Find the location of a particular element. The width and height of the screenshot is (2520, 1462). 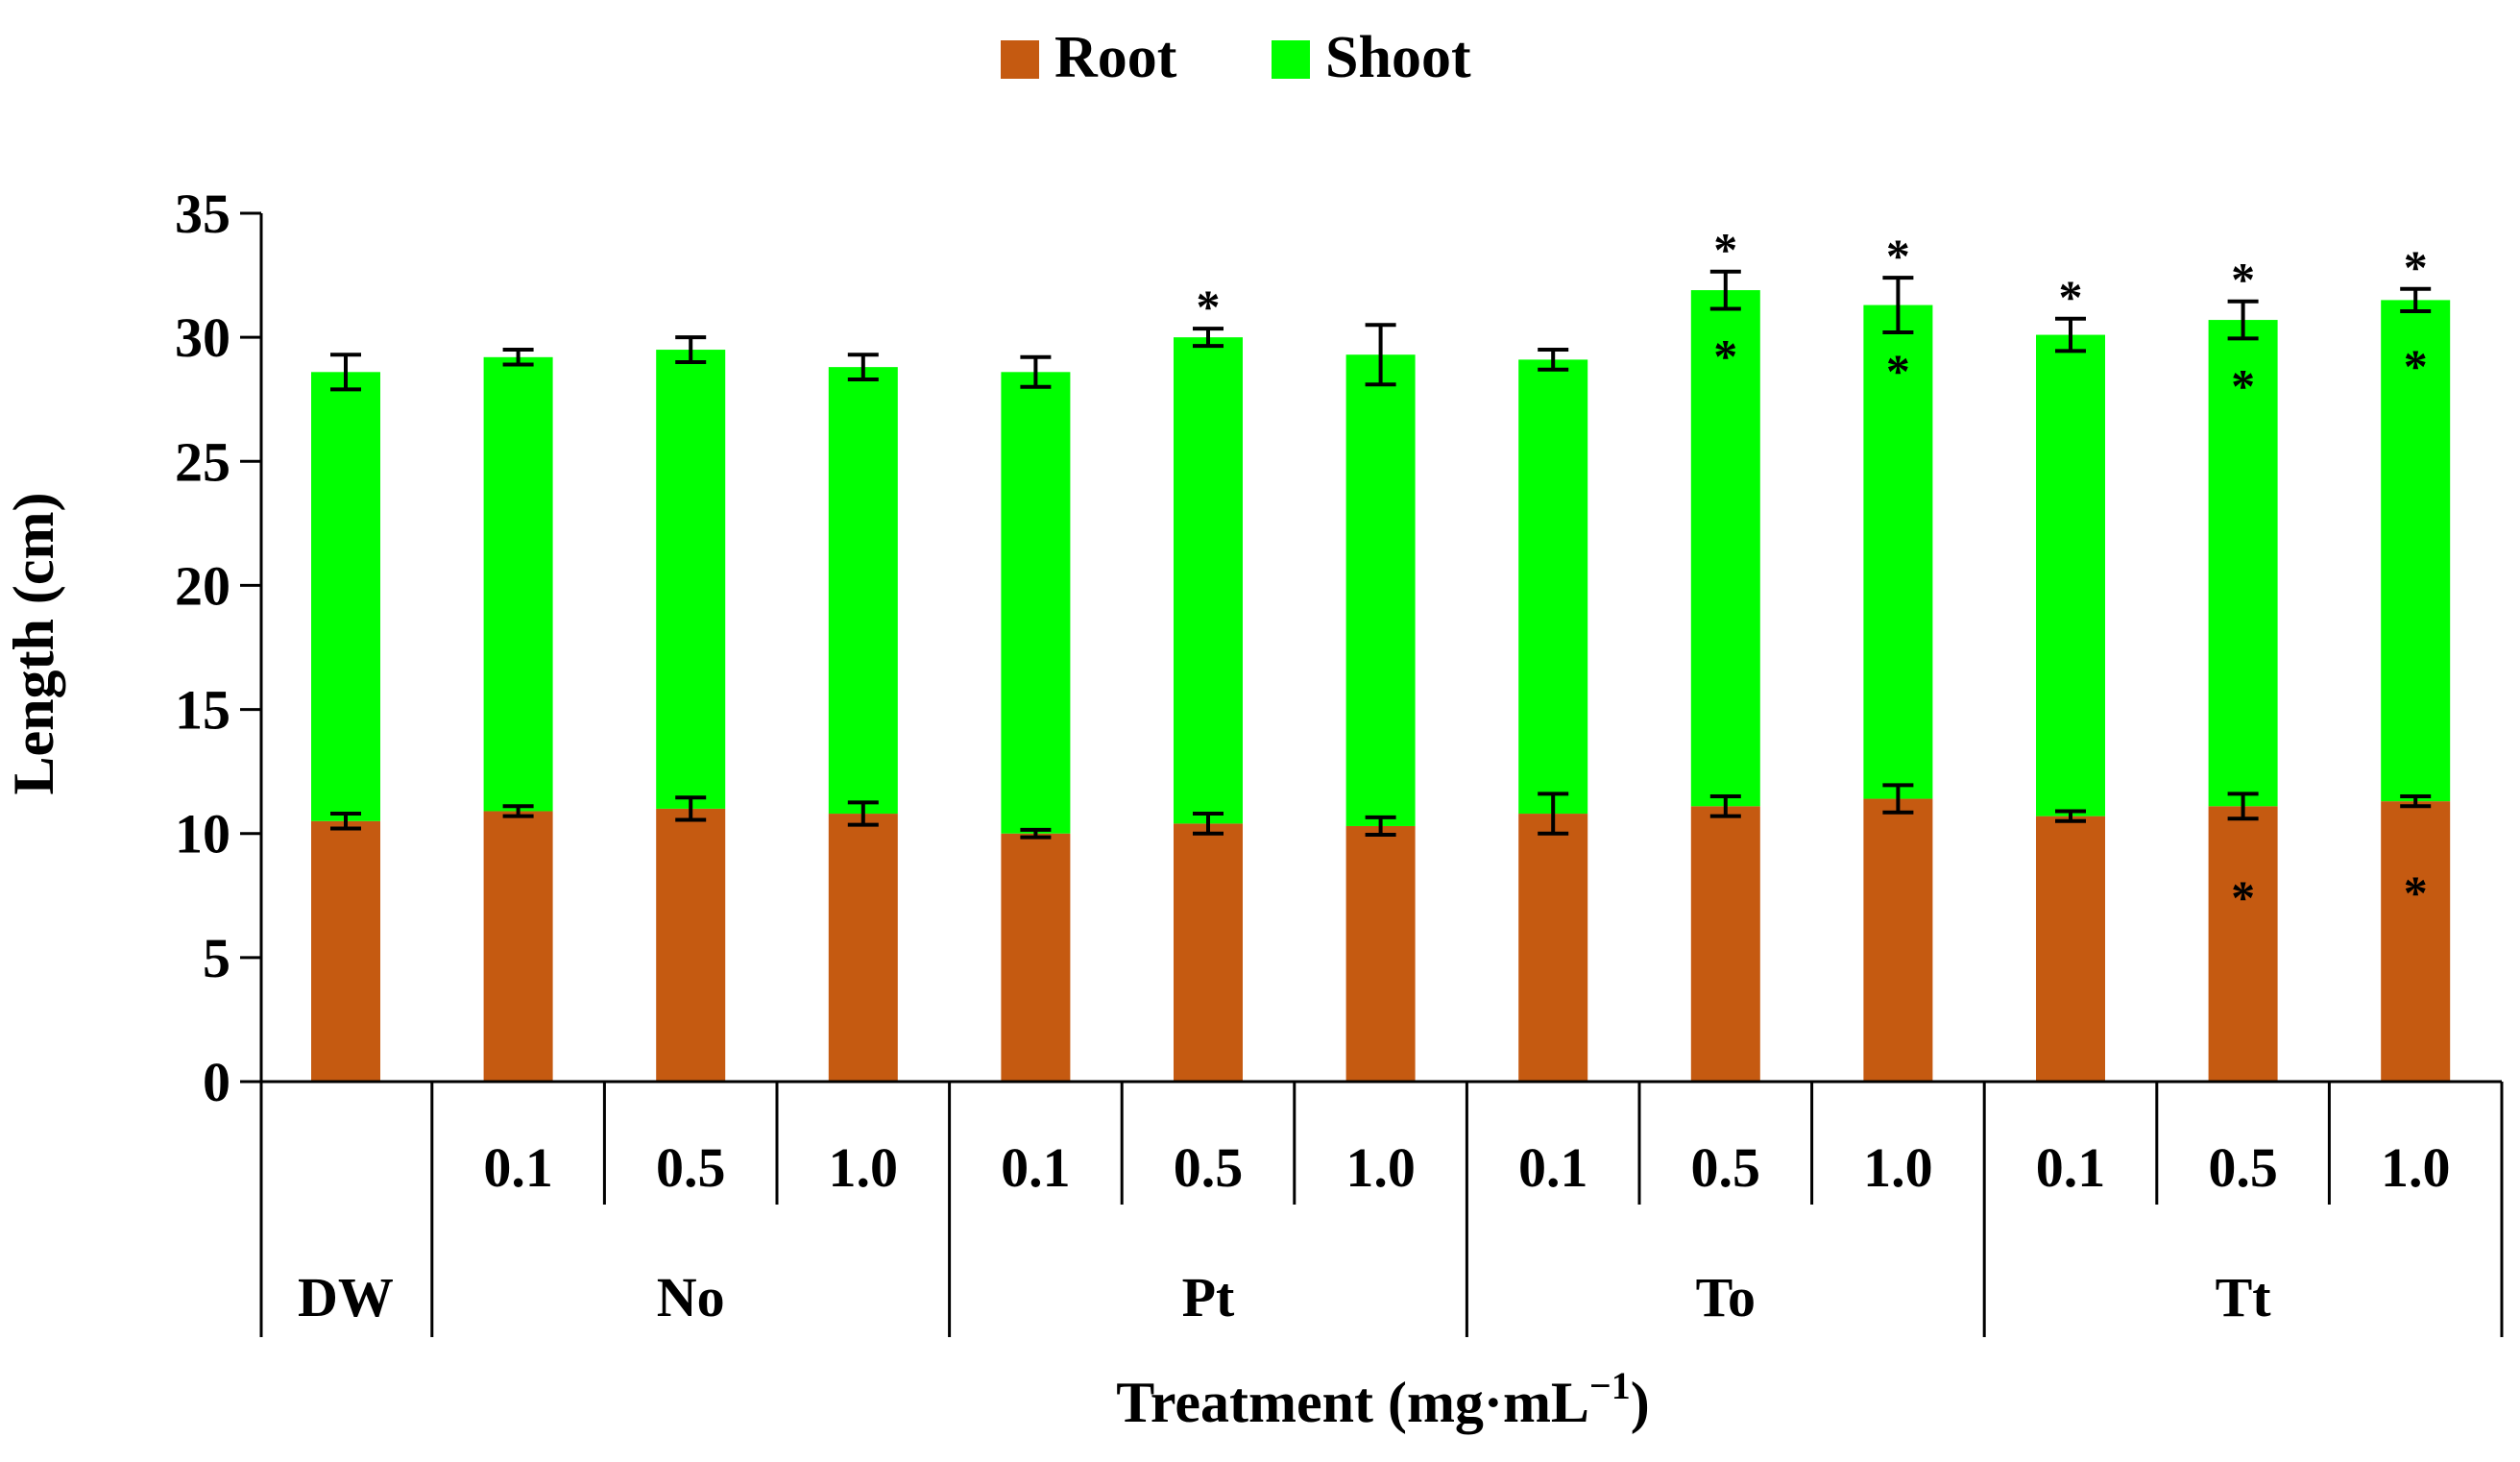

x-group-label: DW is located at coordinates (346, 1297).